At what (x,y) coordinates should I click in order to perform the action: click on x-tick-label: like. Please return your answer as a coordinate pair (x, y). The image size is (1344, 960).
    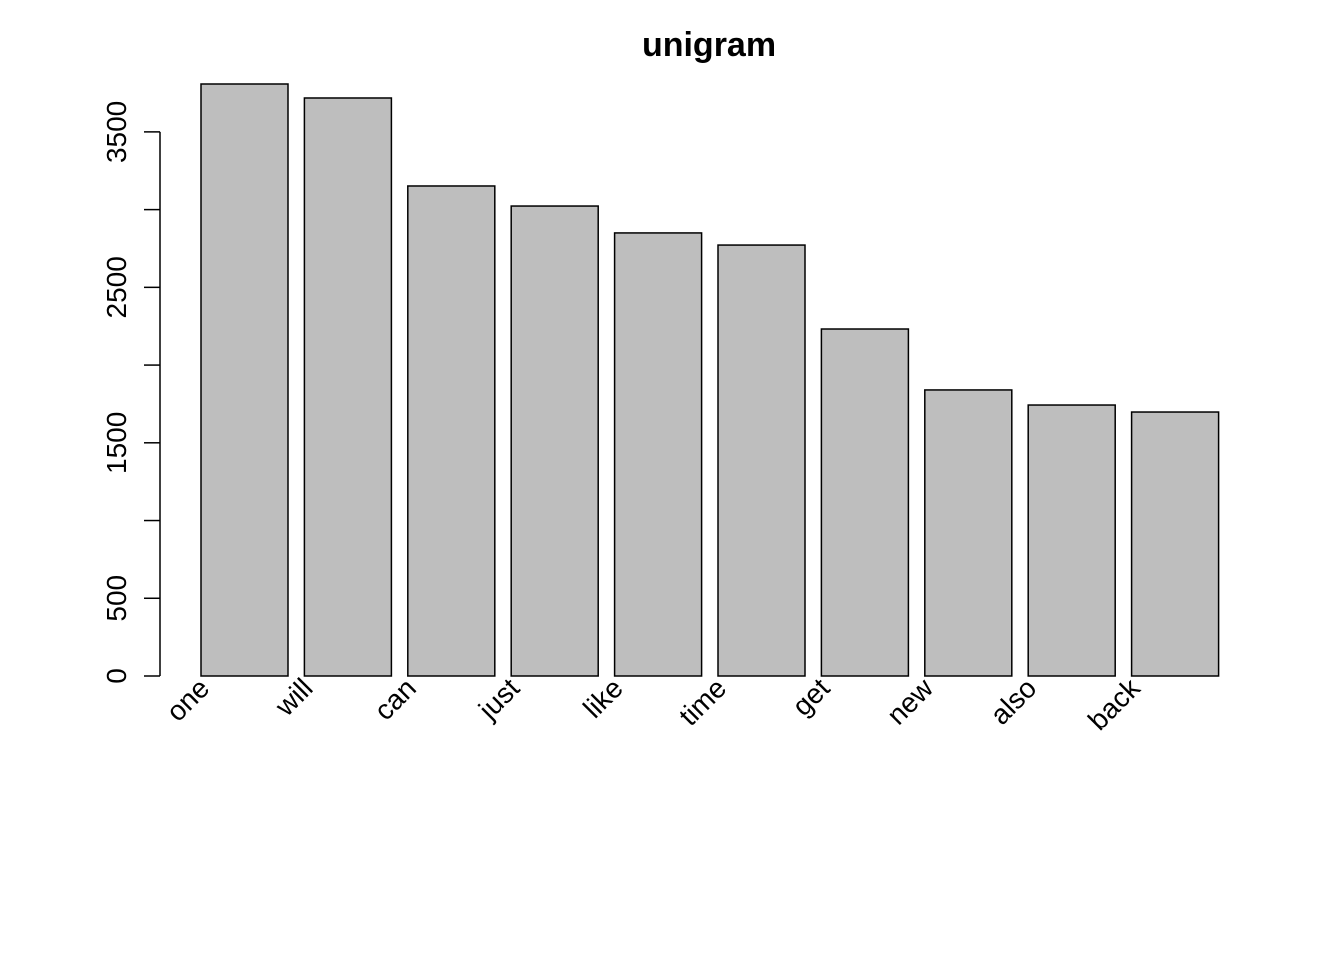
    Looking at the image, I should click on (603, 698).